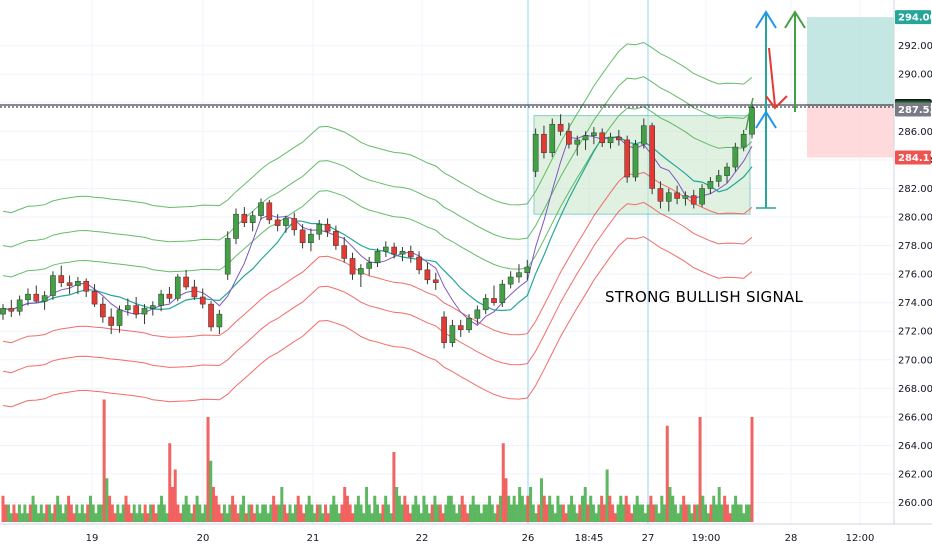 The width and height of the screenshot is (932, 550). I want to click on price-axis-background, so click(913, 275).